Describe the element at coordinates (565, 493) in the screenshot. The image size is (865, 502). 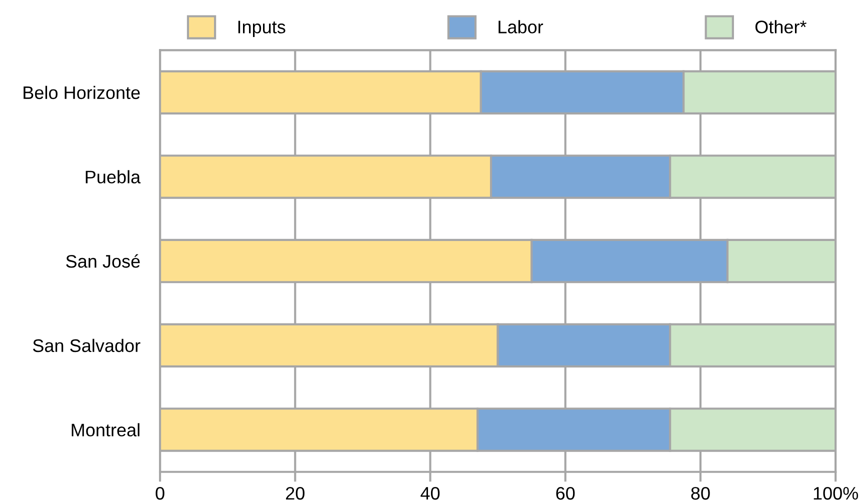
I see `x-tick-label: 60` at that location.